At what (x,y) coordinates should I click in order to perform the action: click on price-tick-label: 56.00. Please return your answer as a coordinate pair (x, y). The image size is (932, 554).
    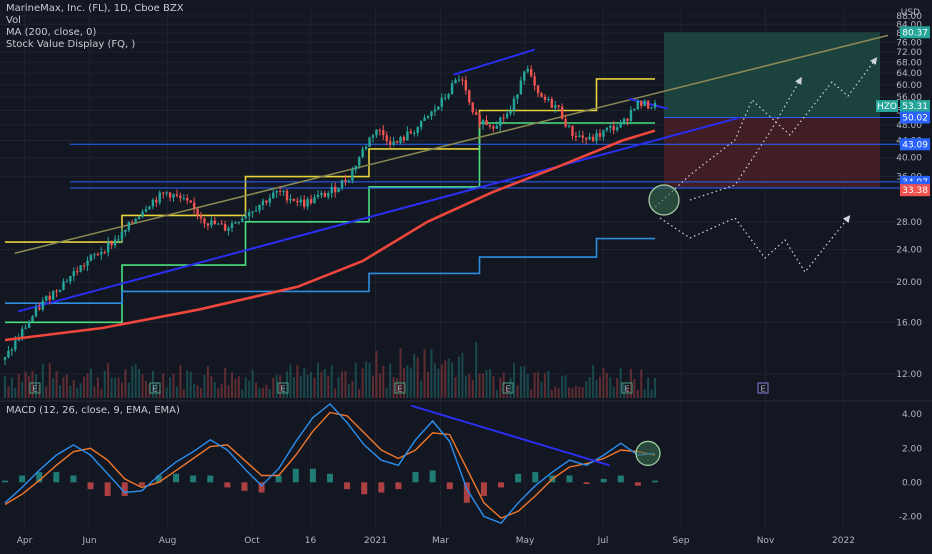
    Looking at the image, I should click on (909, 98).